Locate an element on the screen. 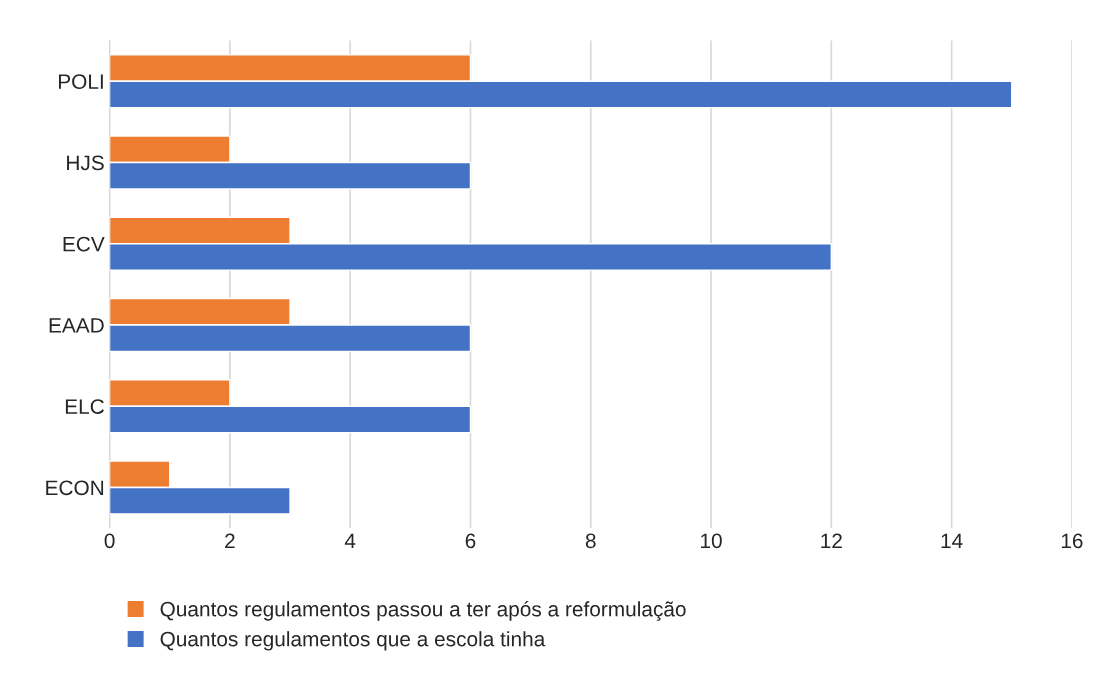 The width and height of the screenshot is (1096, 677). x-tick-label: 10 is located at coordinates (711, 541).